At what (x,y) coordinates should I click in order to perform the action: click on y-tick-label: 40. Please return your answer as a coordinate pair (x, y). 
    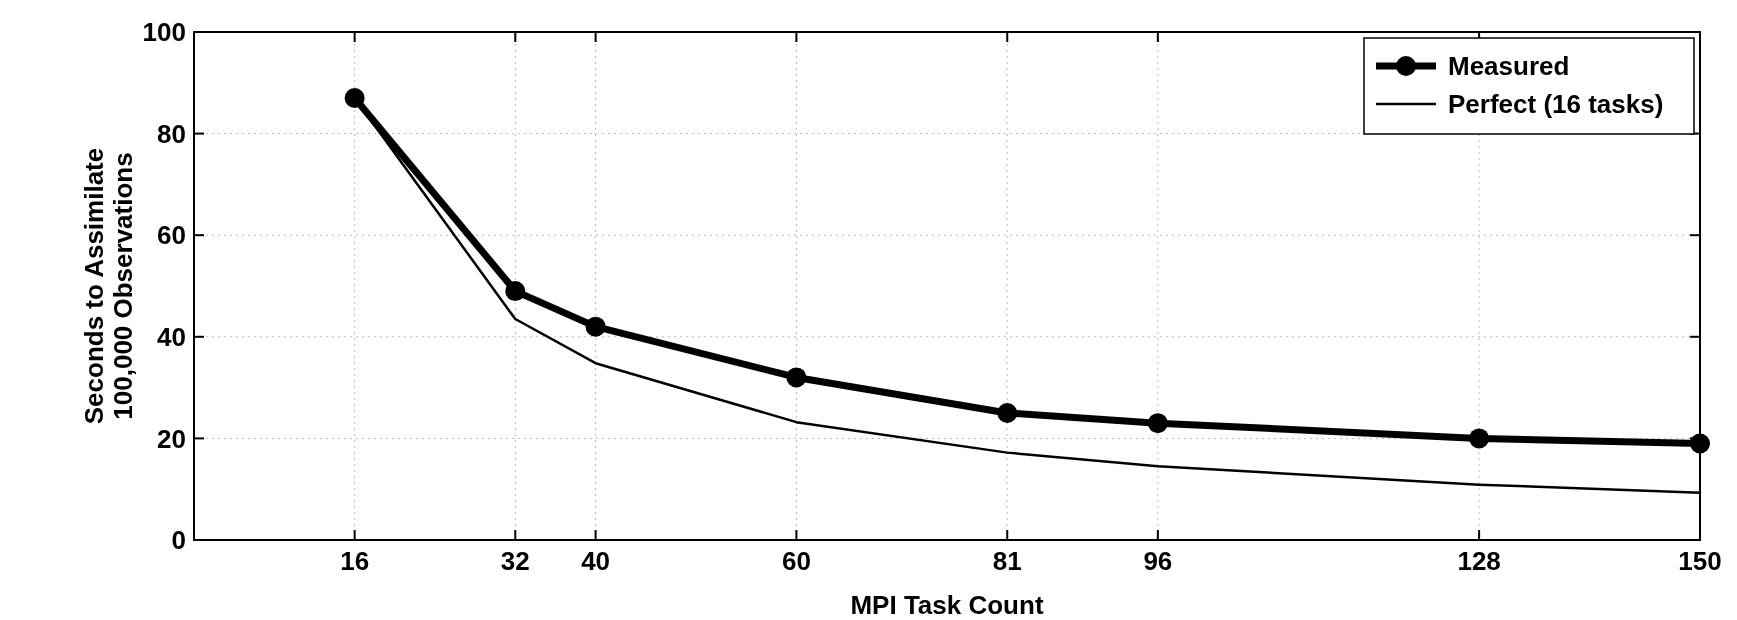
    Looking at the image, I should click on (171, 336).